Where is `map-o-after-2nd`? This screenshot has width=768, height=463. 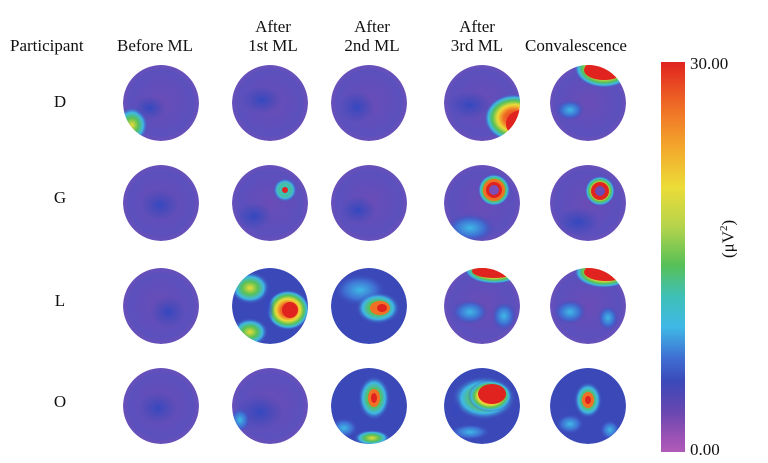
map-o-after-2nd is located at coordinates (369, 406).